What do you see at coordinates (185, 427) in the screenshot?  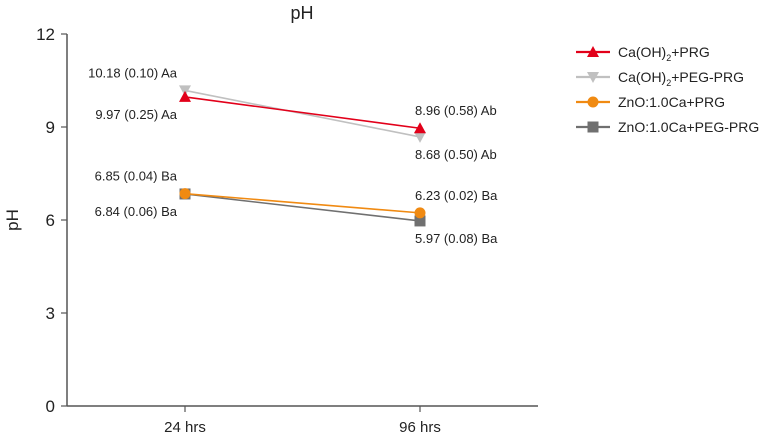 I see `x-tick-label: 24 hrs` at bounding box center [185, 427].